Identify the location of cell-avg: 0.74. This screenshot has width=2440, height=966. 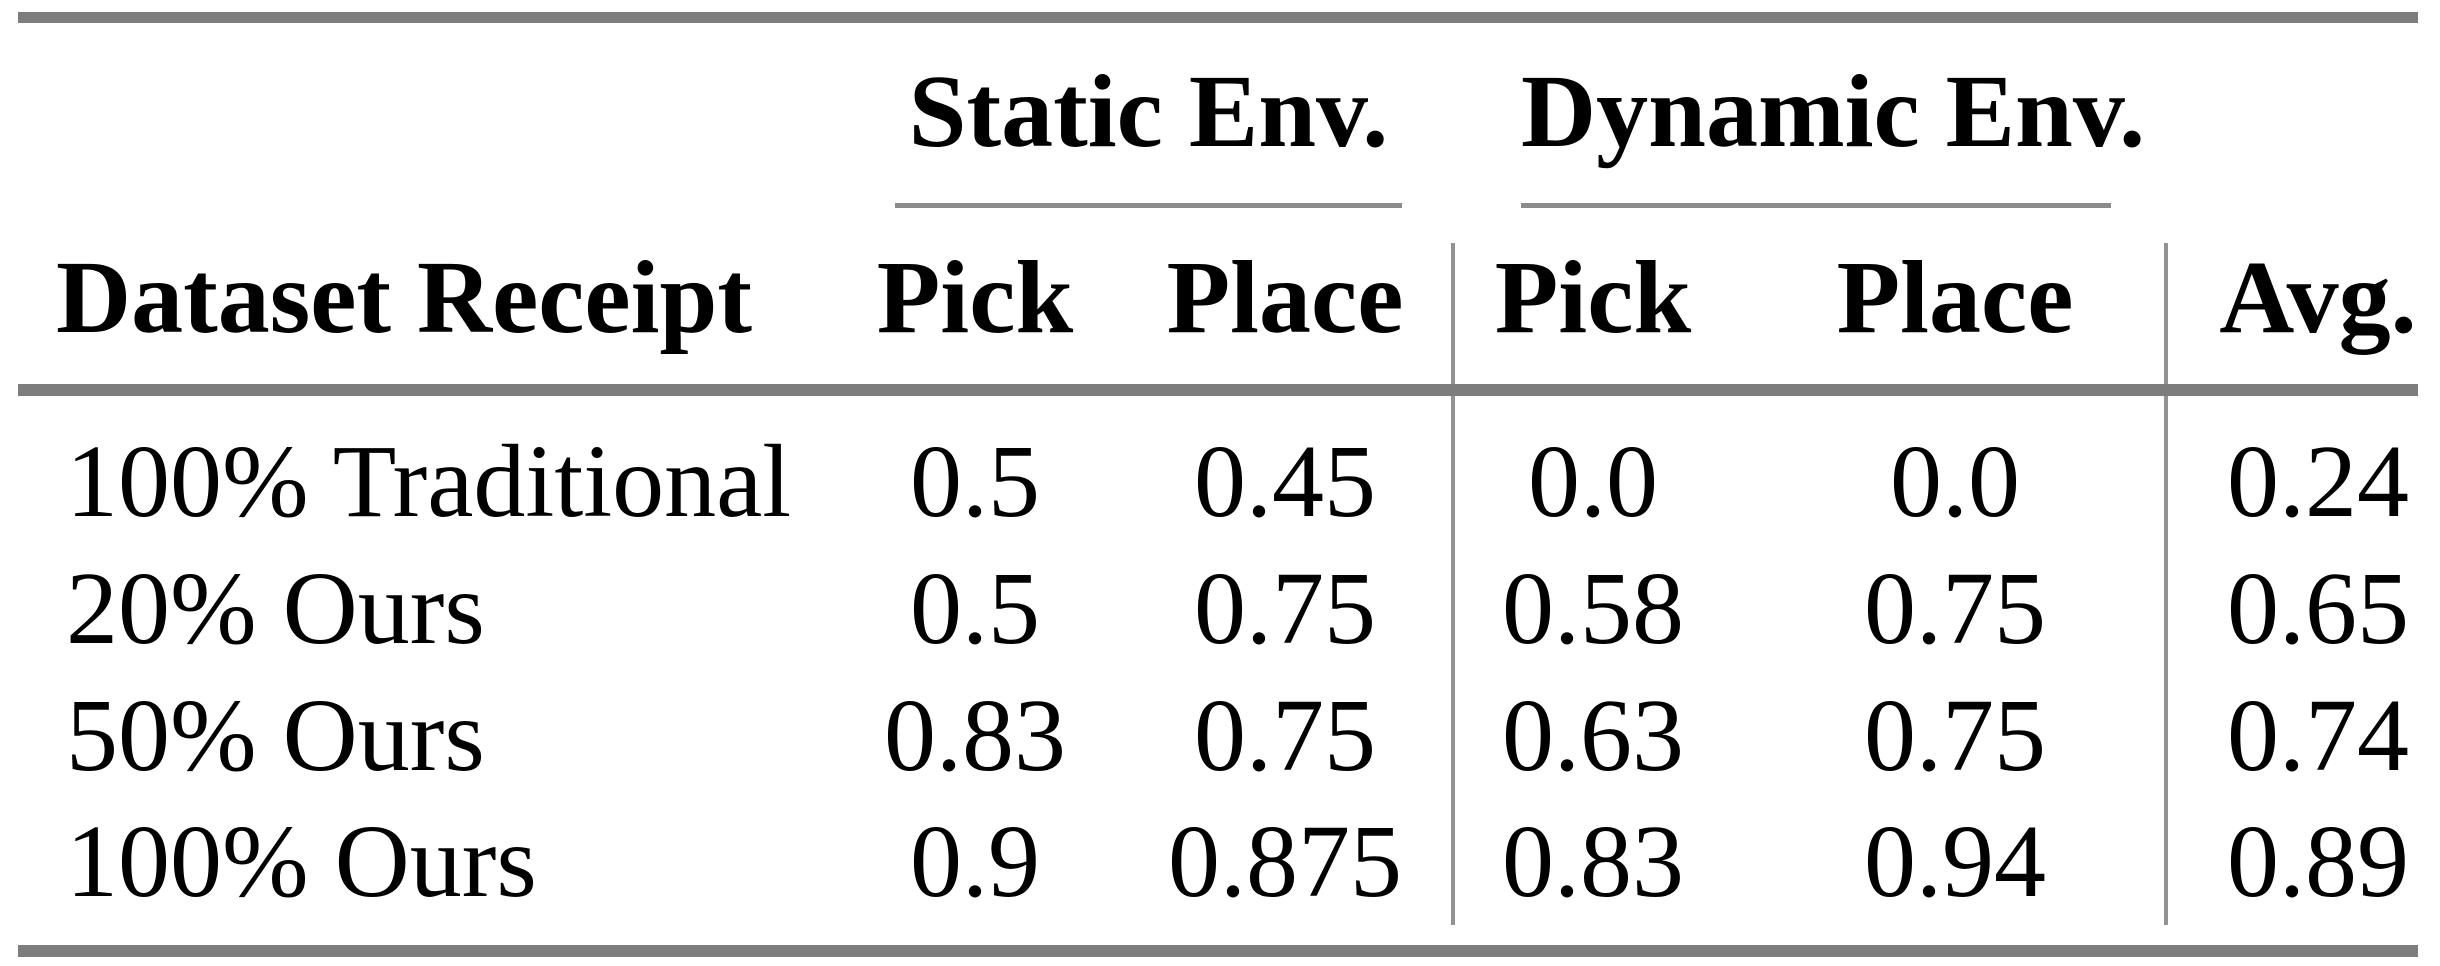
(2318, 735).